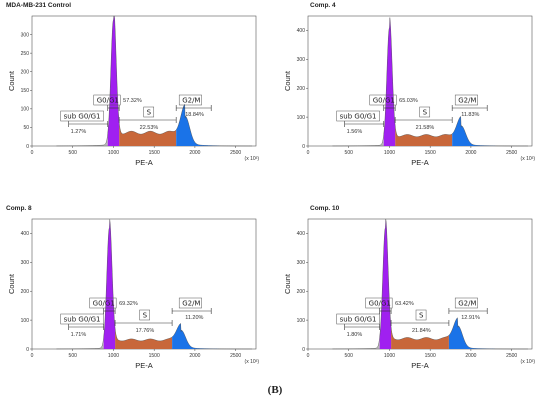  What do you see at coordinates (355, 132) in the screenshot?
I see `gate-percent: 1.56%` at bounding box center [355, 132].